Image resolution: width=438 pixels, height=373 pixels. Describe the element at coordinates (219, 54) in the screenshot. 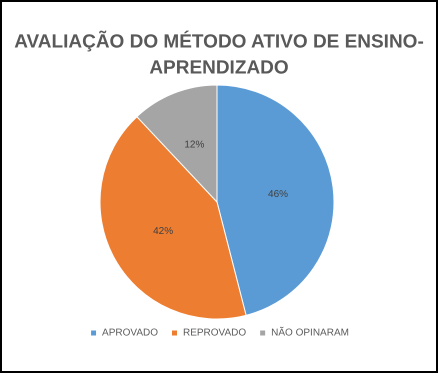

I see `chart-title: AVALIAÇÃO DO MÉTODO ATIVO DE ENSINO-APRENDIZADO` at that location.